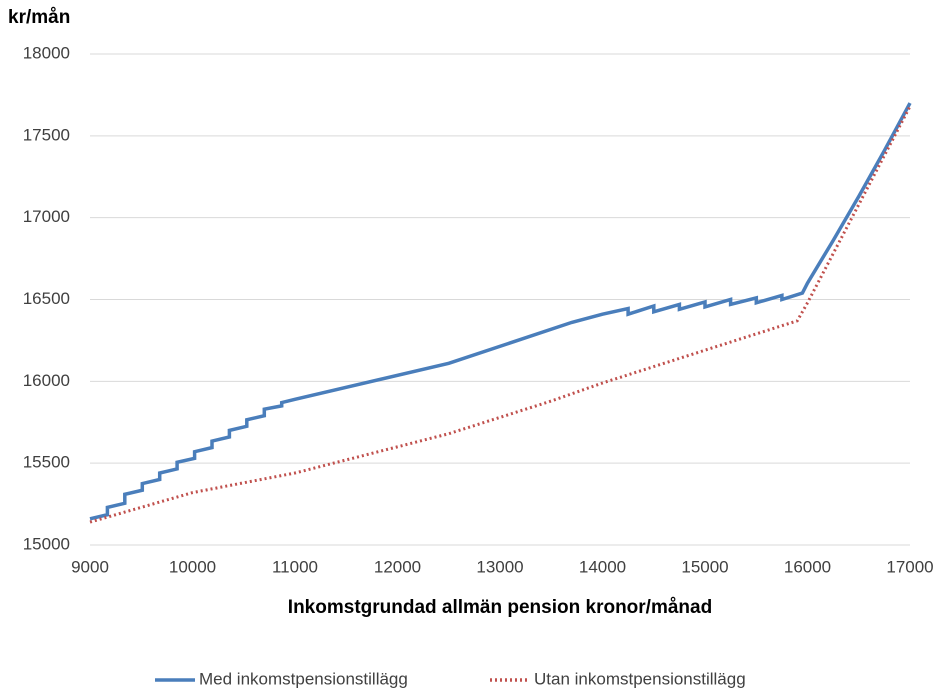 The width and height of the screenshot is (940, 693). I want to click on x-tick-label: 14000, so click(602, 566).